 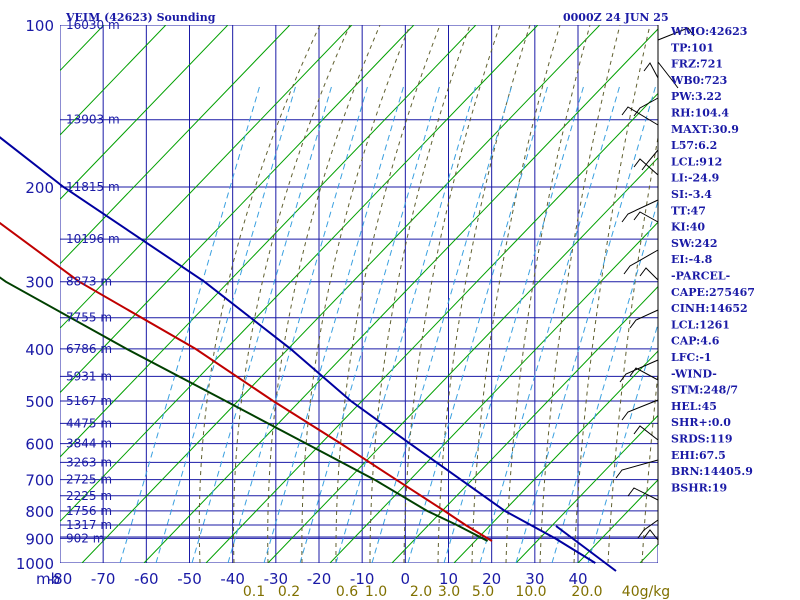 I want to click on height-label: 5167 m, so click(x=89, y=401).